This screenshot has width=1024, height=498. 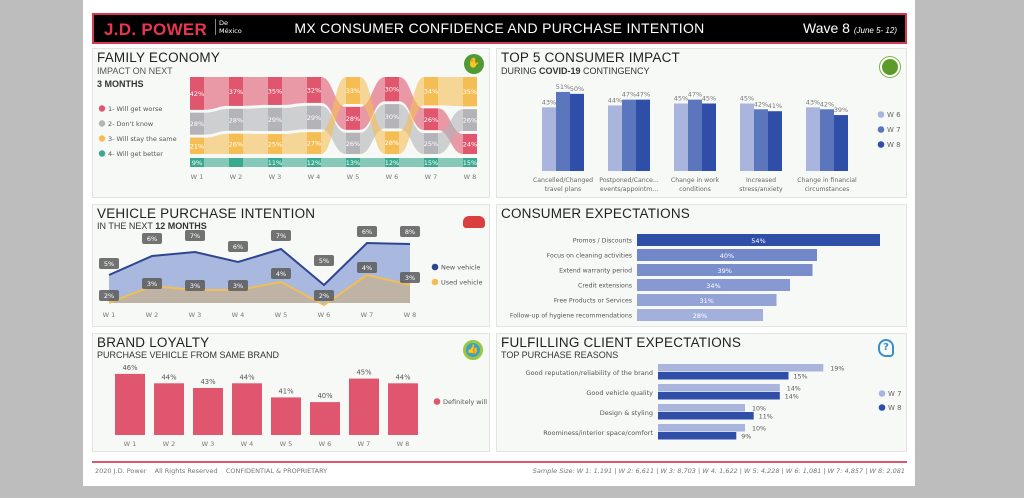 What do you see at coordinates (314, 118) in the screenshot?
I see `data-label: 29%` at bounding box center [314, 118].